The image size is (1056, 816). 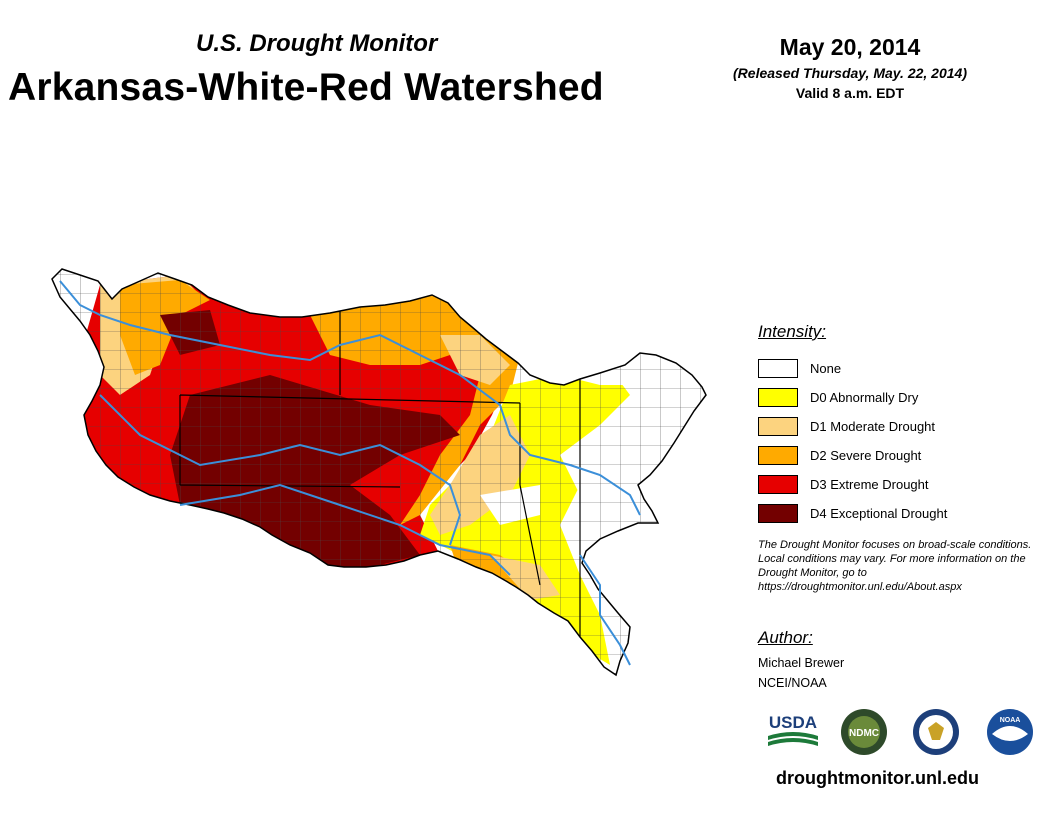 I want to click on legend-label: D2 Severe Drought, so click(x=866, y=455).